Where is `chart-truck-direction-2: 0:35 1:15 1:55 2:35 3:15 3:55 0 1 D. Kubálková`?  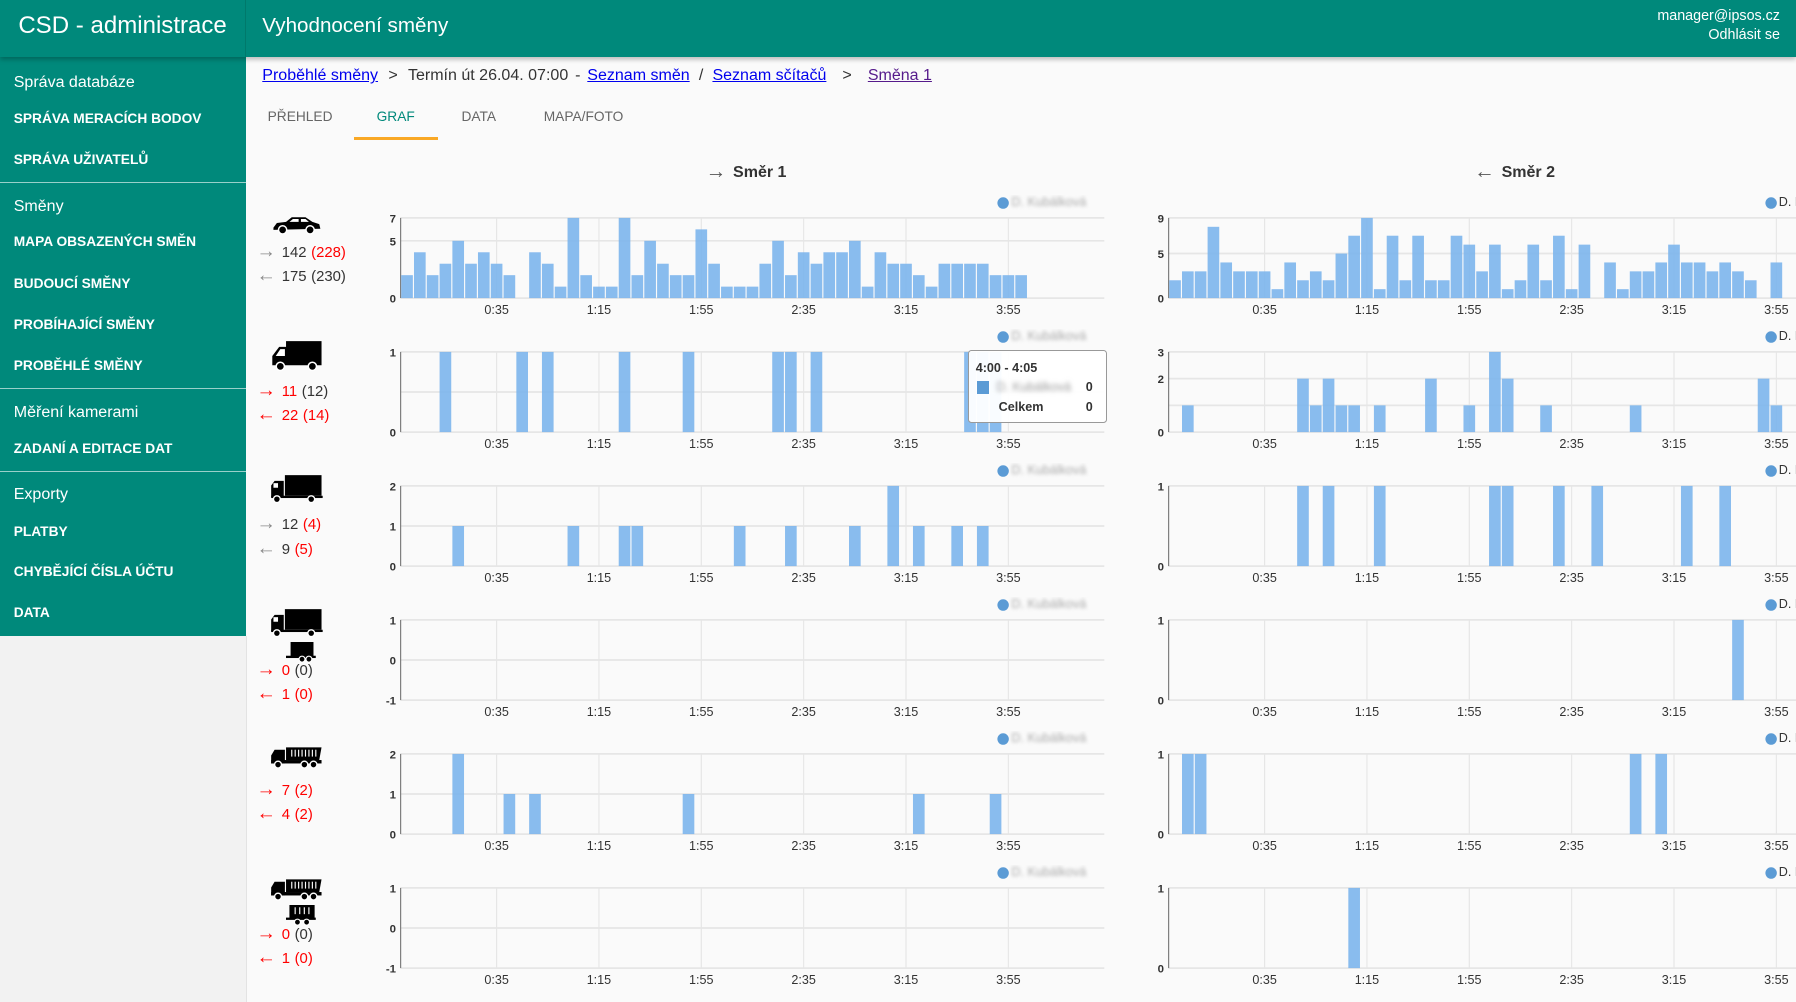
chart-truck-direction-2: 0:35 1:15 1:55 2:35 3:15 3:55 0 1 D. Kubálková is located at coordinates (1468, 527).